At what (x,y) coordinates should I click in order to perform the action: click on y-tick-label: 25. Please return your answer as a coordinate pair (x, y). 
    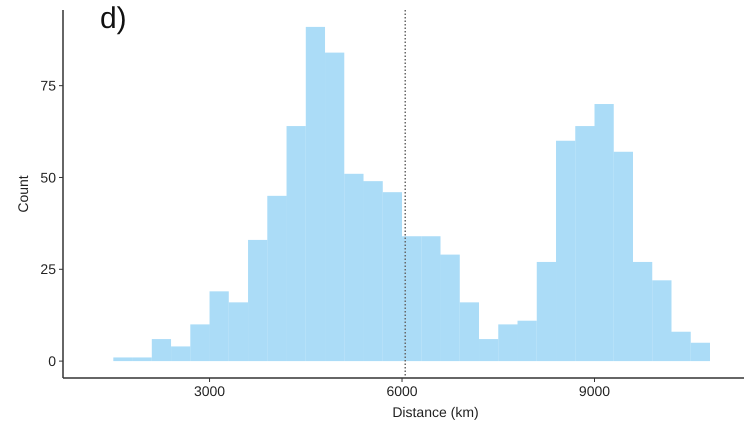
    Looking at the image, I should click on (48, 269).